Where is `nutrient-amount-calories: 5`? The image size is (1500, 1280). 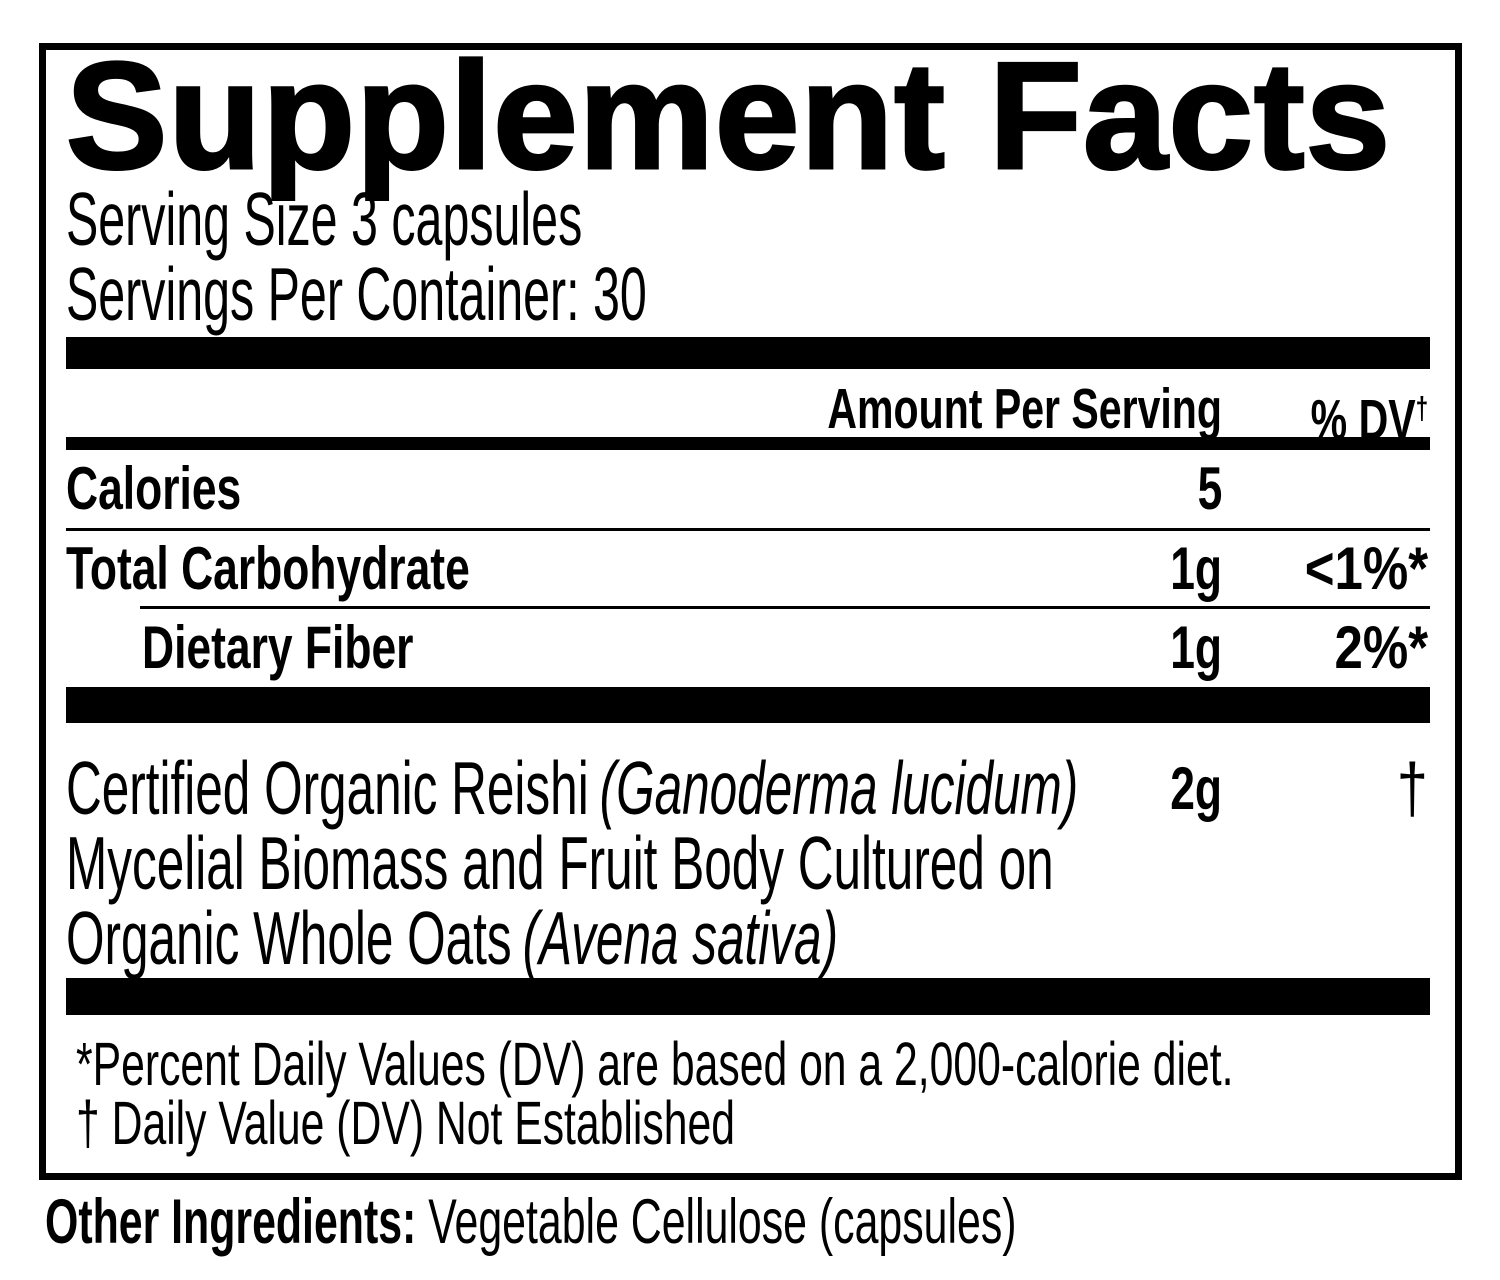
nutrient-amount-calories: 5 is located at coordinates (1209, 488).